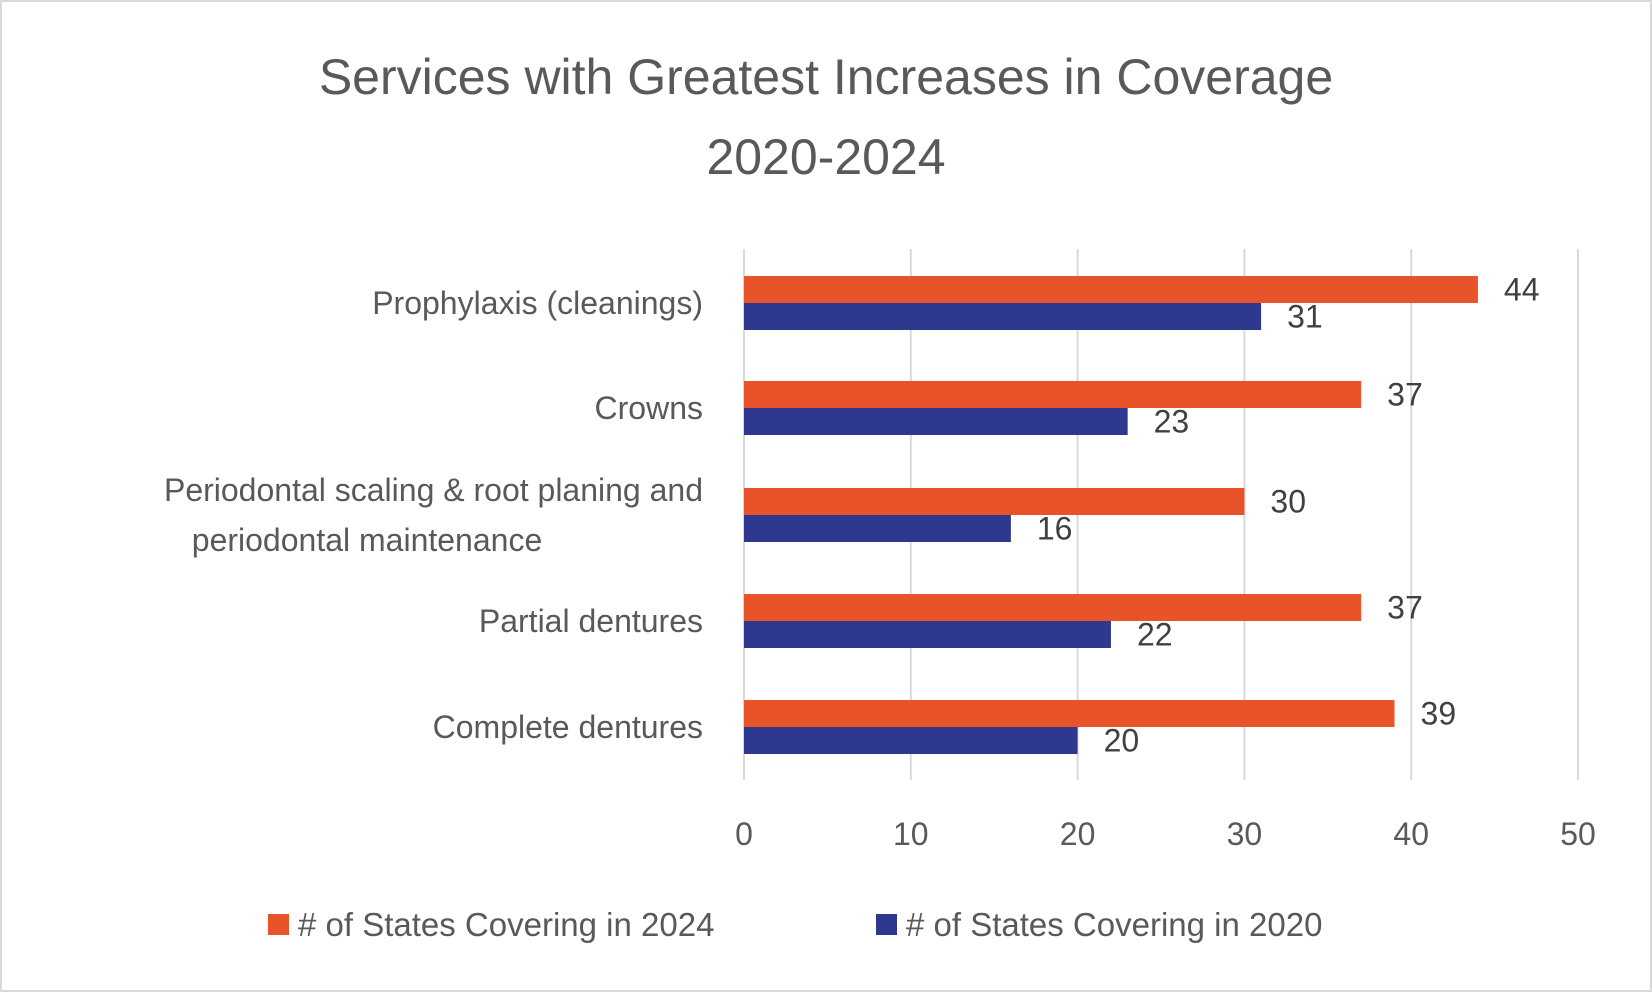  I want to click on x-tick-label: 10, so click(911, 834).